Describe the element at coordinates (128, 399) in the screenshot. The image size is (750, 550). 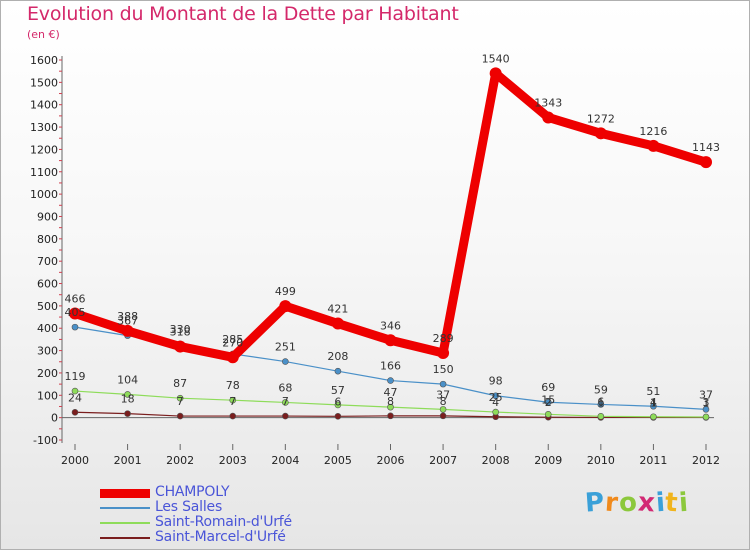
I see `data-label: 18` at that location.